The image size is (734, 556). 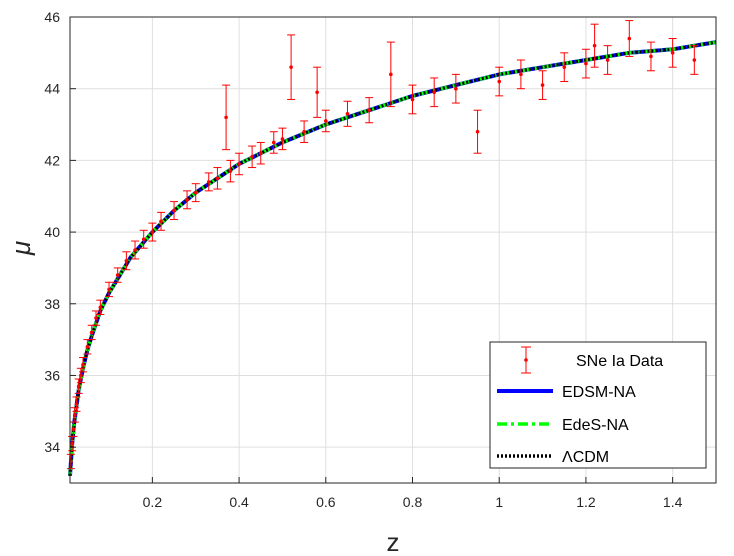 I want to click on x-axis-label: z, so click(x=393, y=541).